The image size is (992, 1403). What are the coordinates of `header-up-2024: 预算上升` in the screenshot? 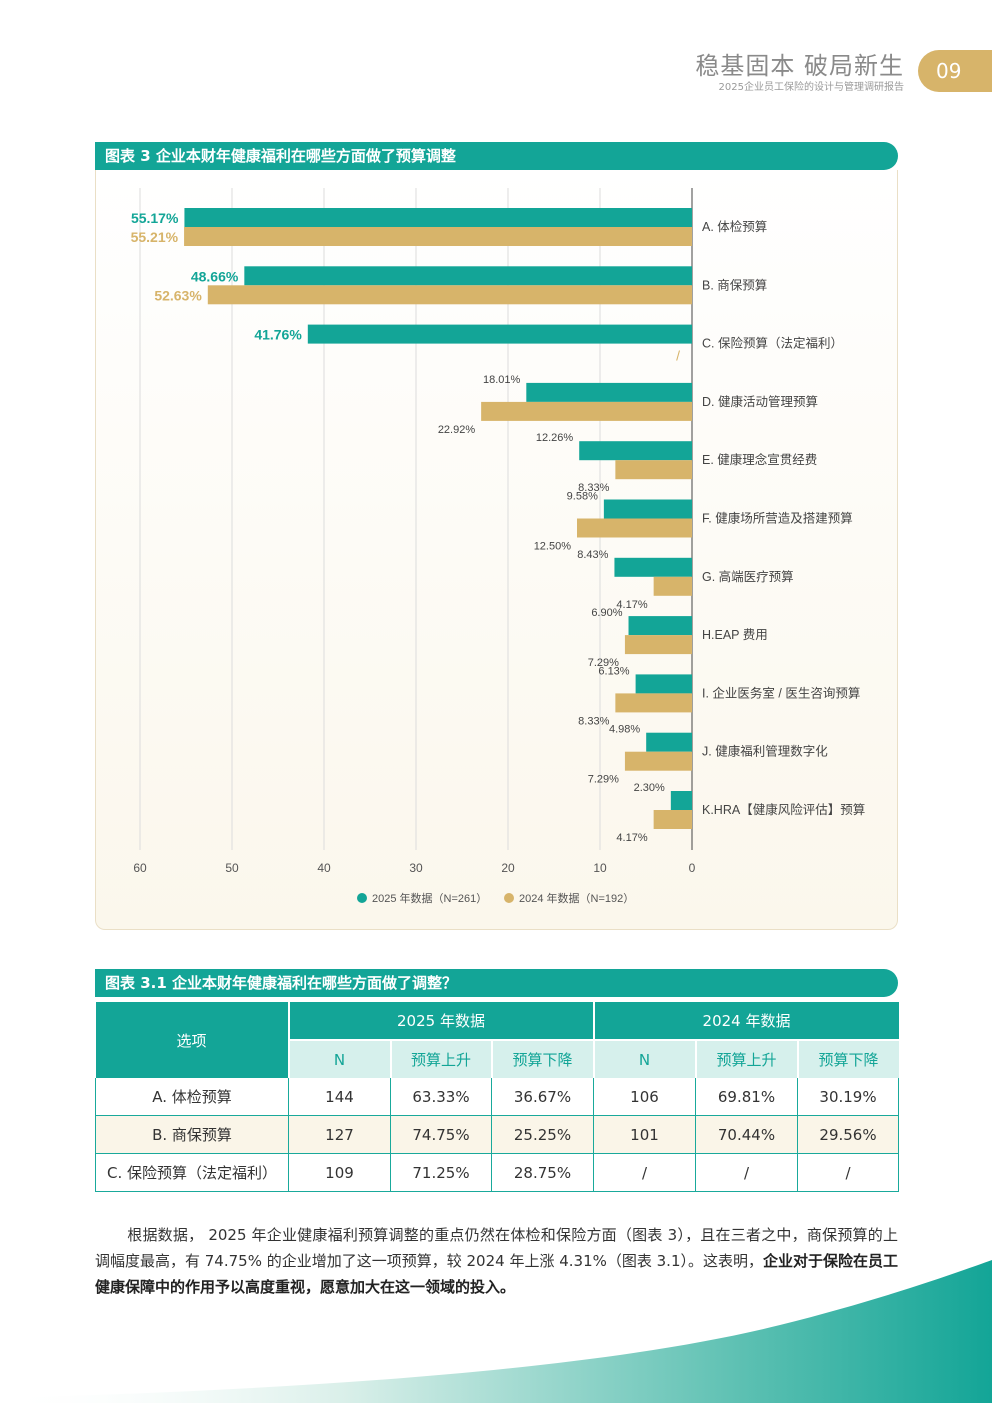 It's located at (747, 1058).